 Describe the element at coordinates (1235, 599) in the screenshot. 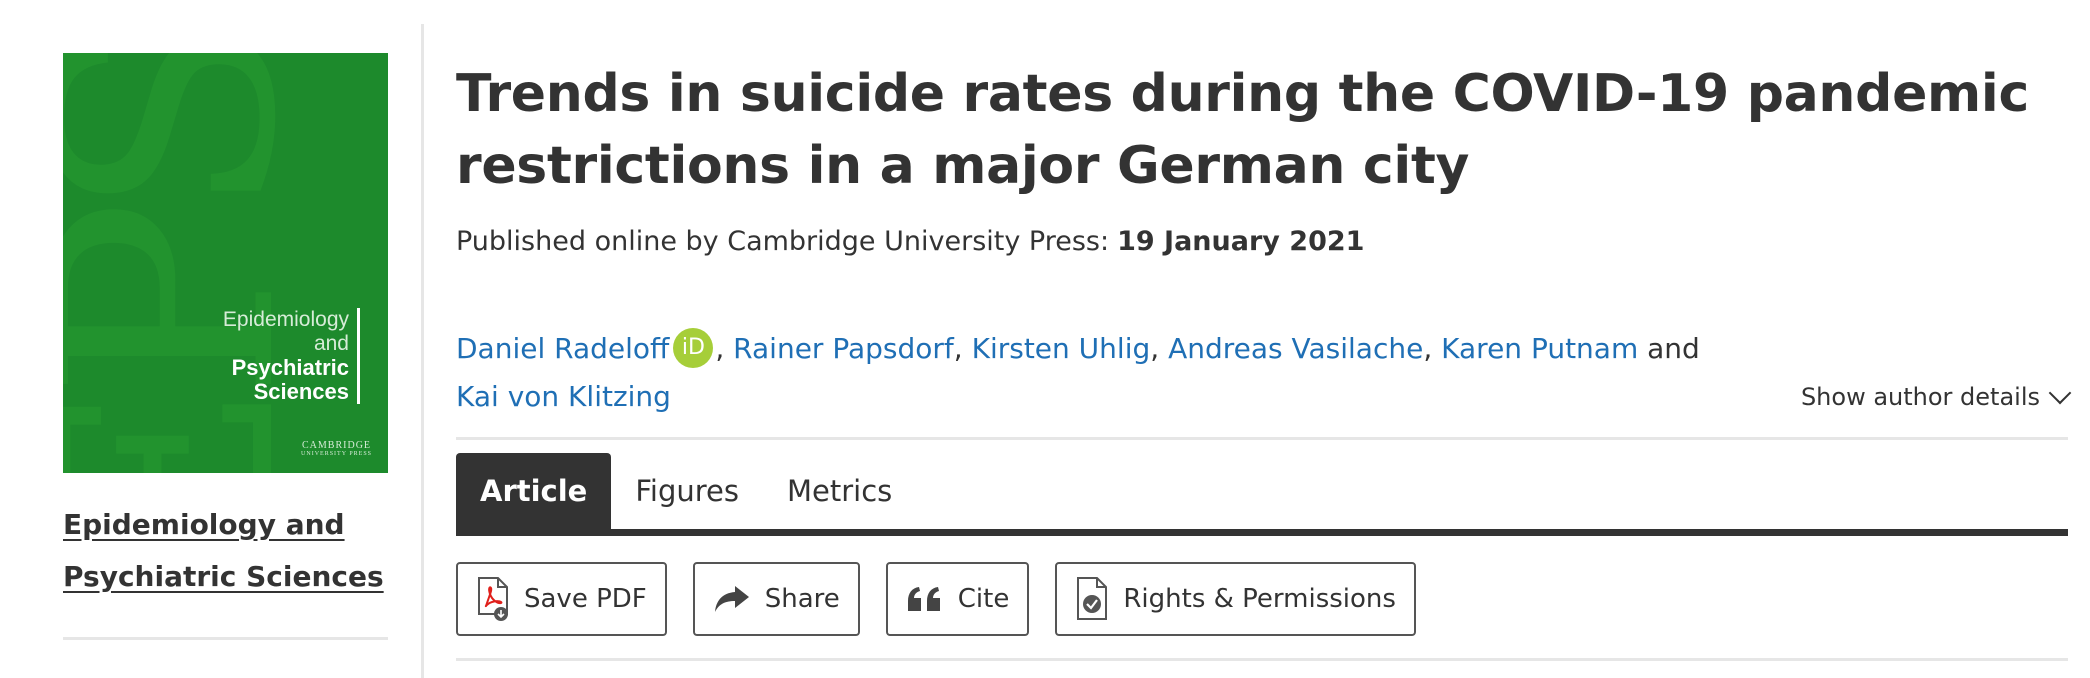

I see `rights-permissions-button: Rights & Permissions` at that location.